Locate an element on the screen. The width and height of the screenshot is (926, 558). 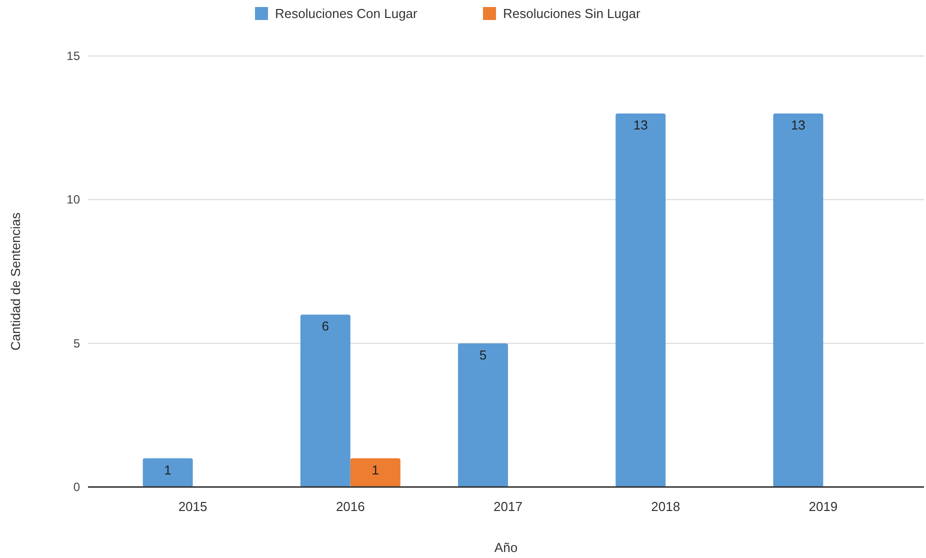
x-tick-label: 2016 is located at coordinates (350, 506).